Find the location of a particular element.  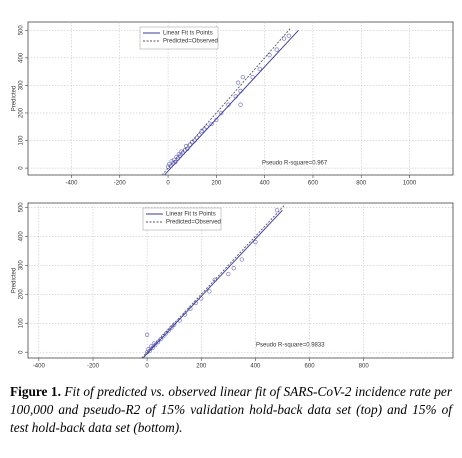

caption-label: Figure 1. is located at coordinates (35, 391).